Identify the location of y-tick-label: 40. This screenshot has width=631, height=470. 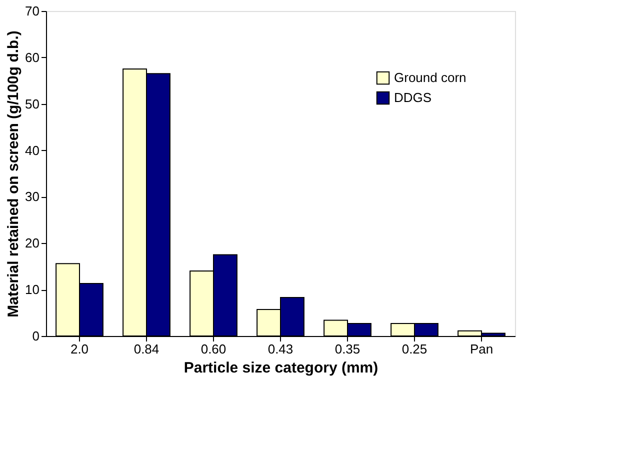
(32, 150).